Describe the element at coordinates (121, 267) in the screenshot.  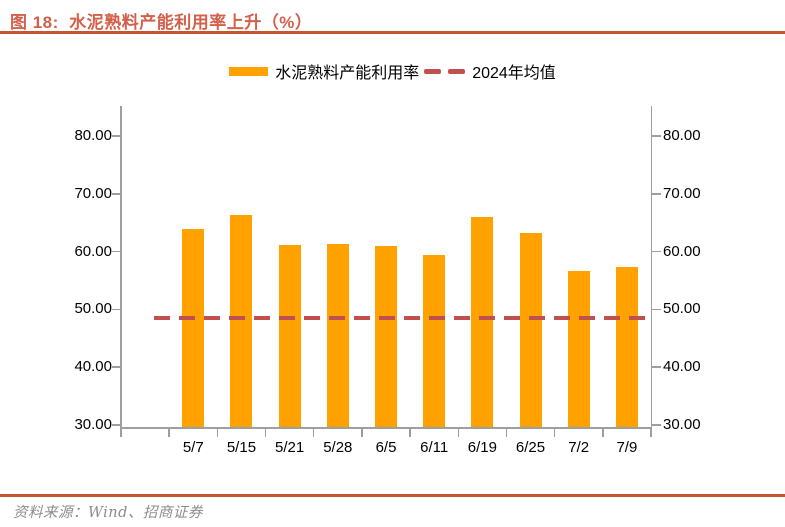
I see `y-axis-left` at that location.